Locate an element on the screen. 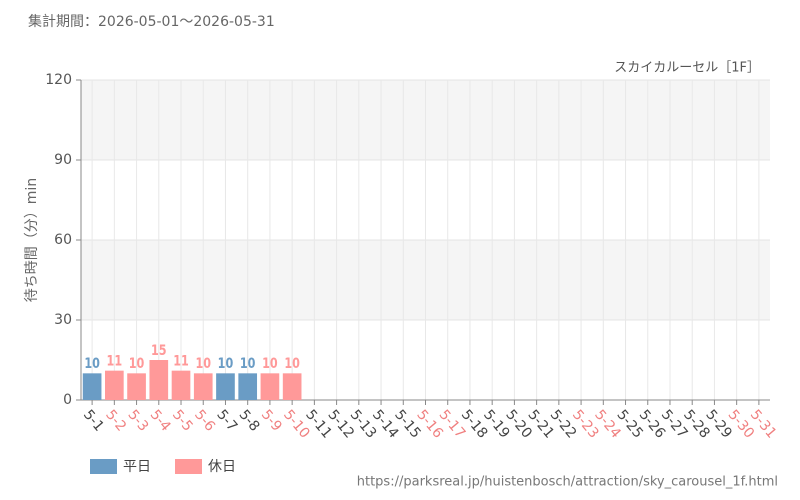 Image resolution: width=800 pixels, height=500 pixels. x-tick-label: 5-5 is located at coordinates (182, 421).